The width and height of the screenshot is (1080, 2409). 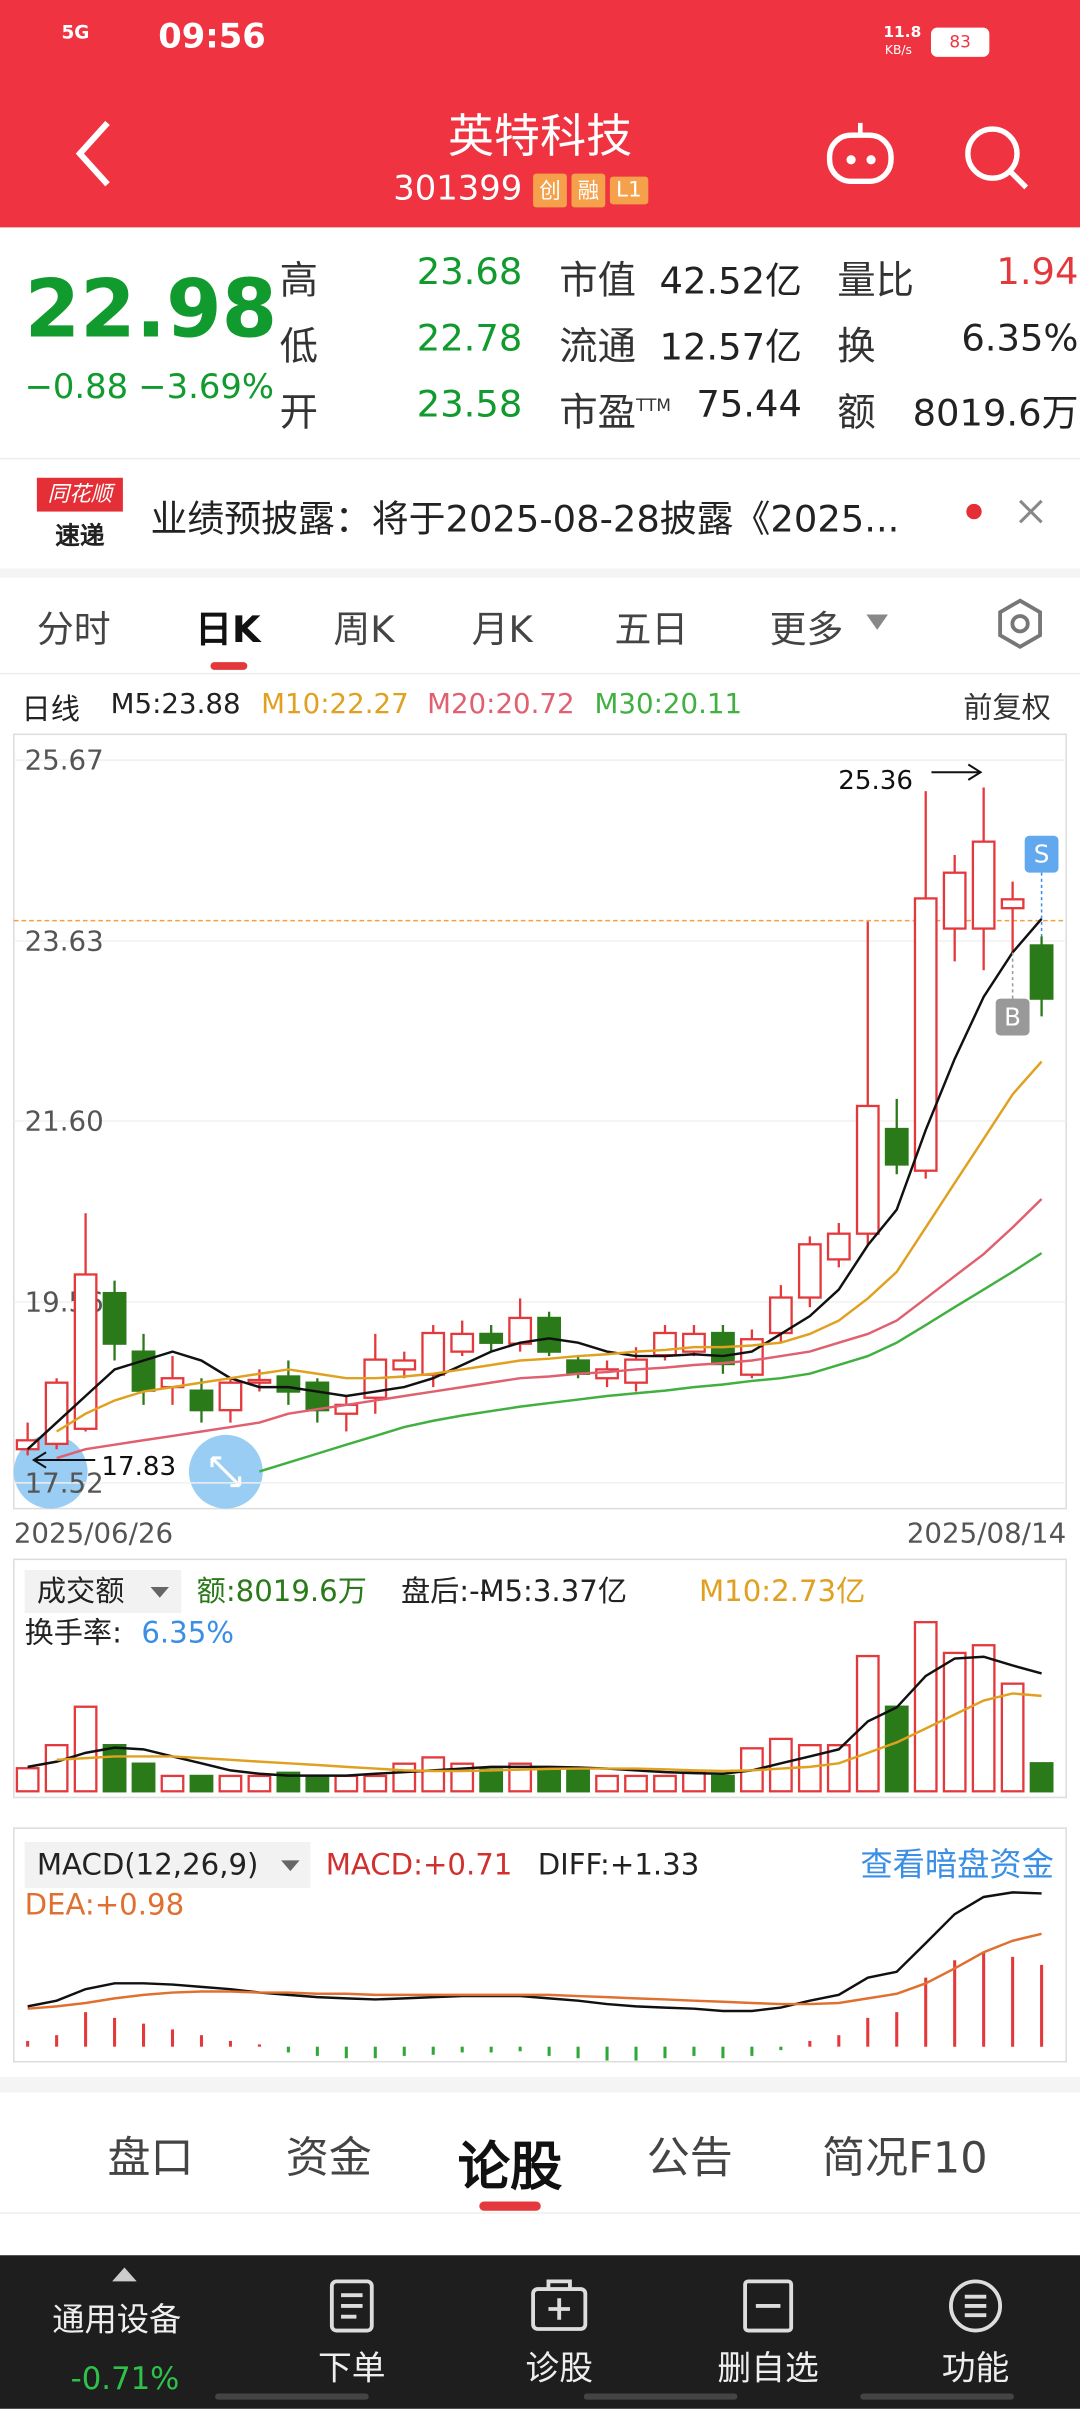 I want to click on selector-bg, so click(x=167, y=1865).